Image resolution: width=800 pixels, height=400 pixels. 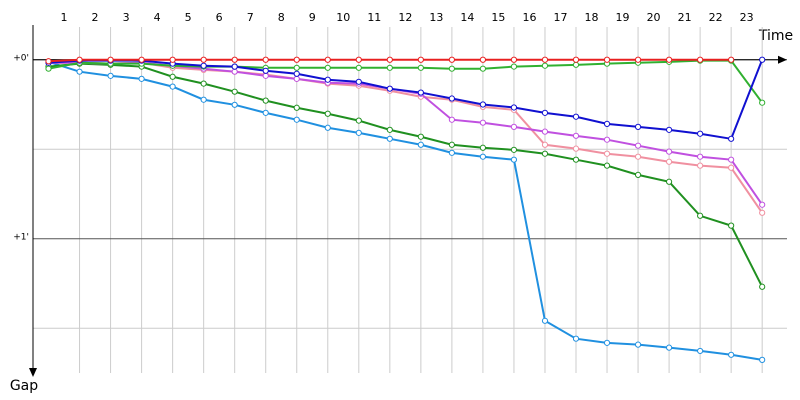 I want to click on x-tick-label: 1, so click(x=64, y=17).